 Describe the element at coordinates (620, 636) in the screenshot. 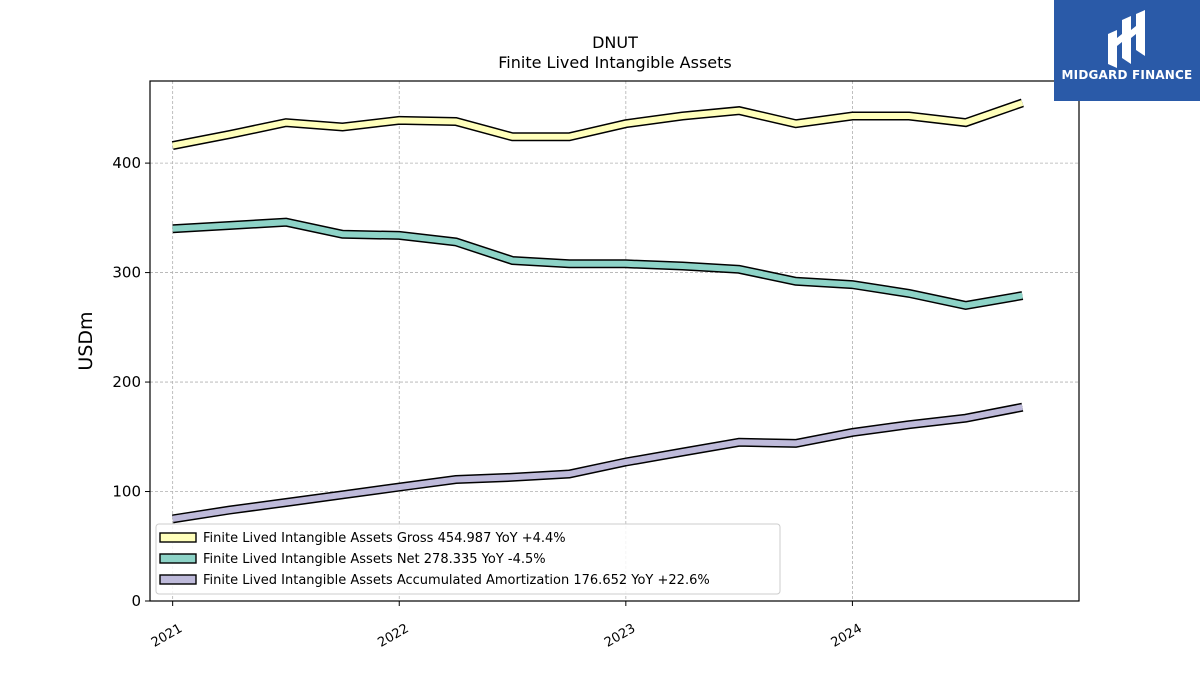

I see `x-tick-label: 2023` at that location.